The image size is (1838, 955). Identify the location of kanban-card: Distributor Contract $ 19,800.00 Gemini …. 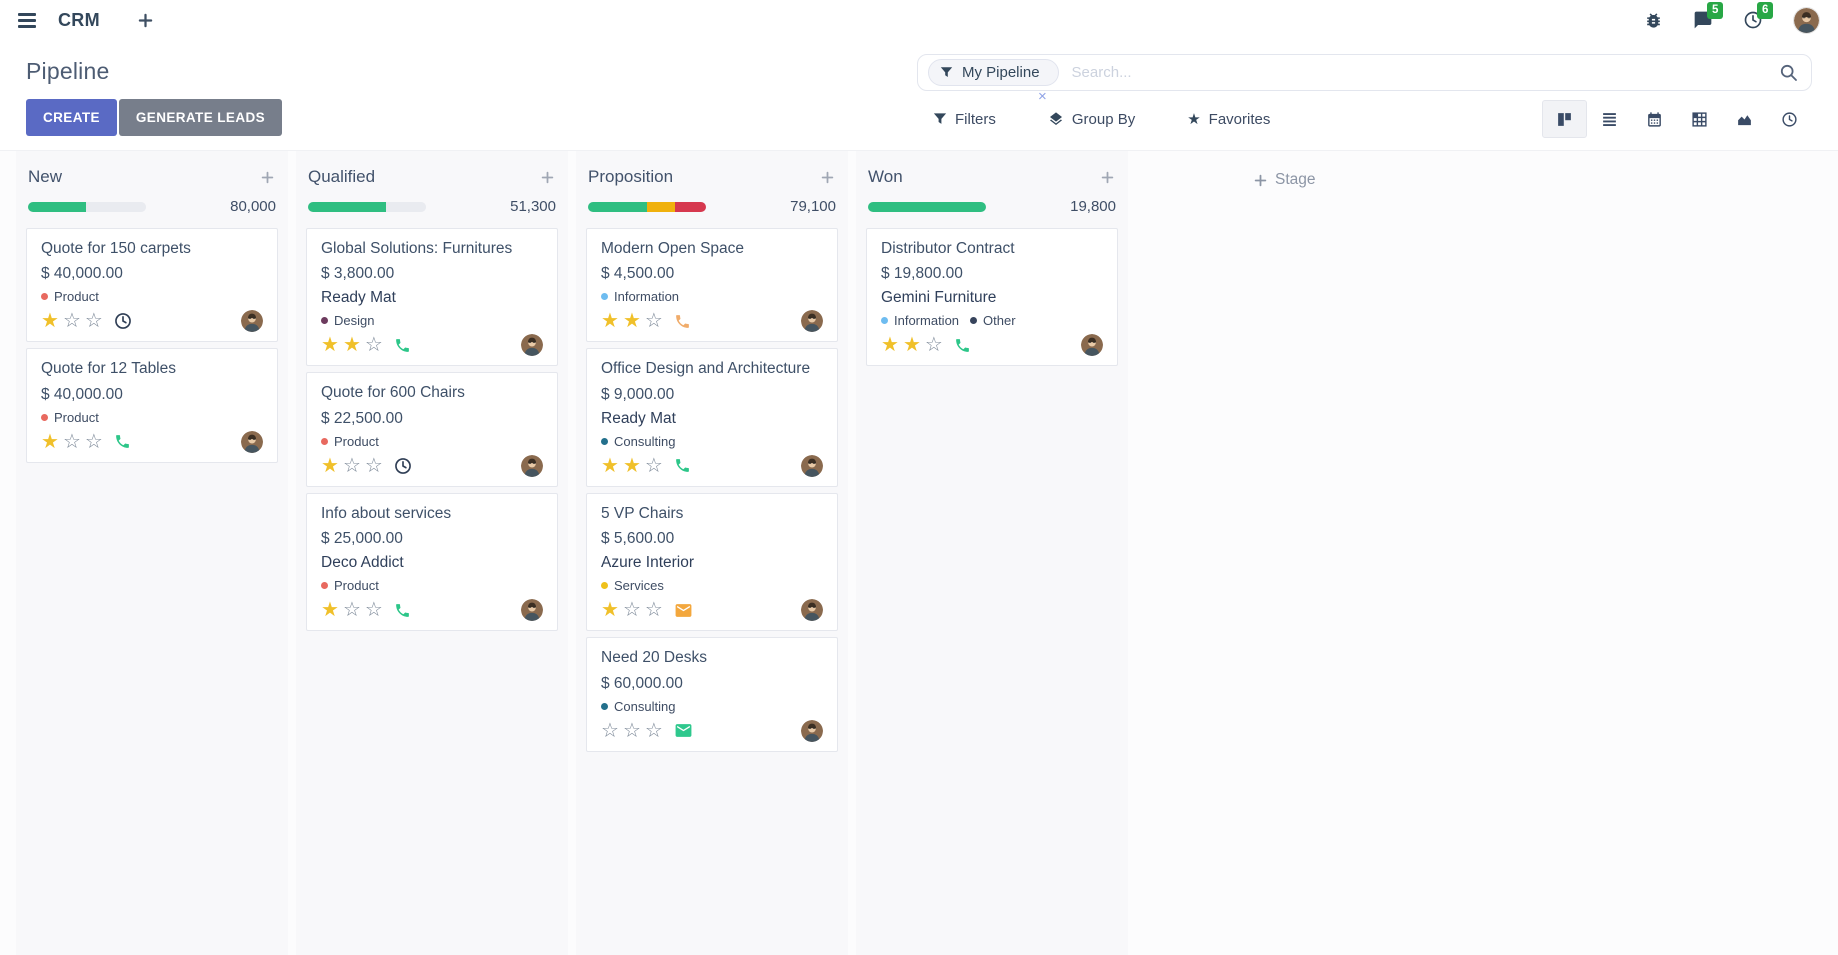
(992, 297).